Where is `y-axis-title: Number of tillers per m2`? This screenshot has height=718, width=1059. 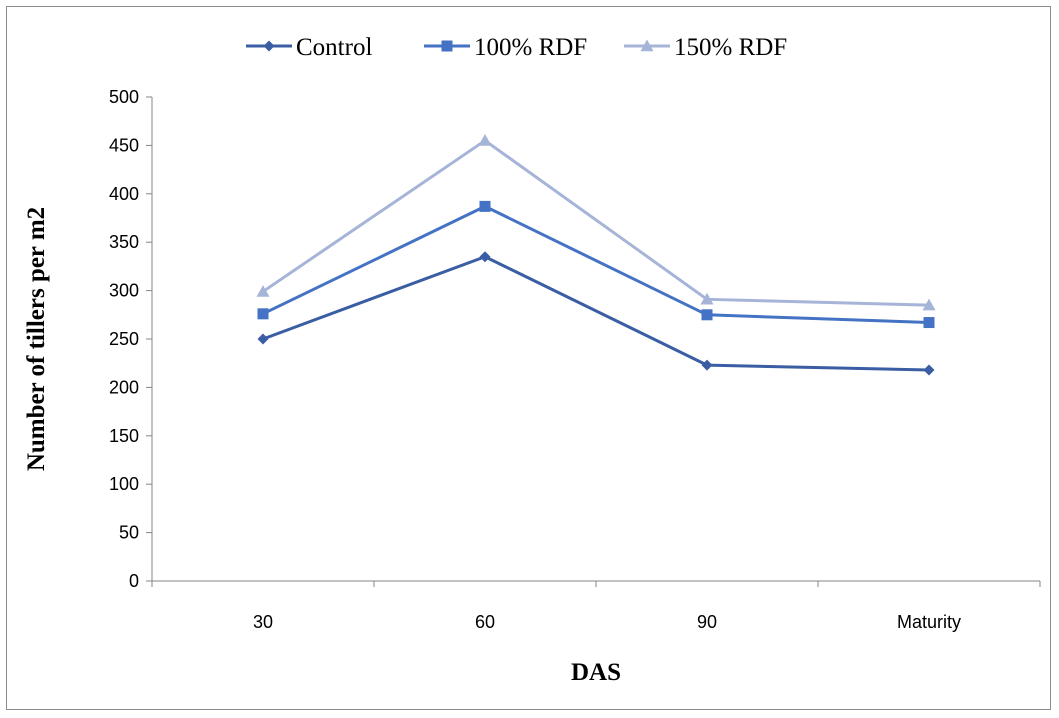
y-axis-title: Number of tillers per m2 is located at coordinates (36, 339).